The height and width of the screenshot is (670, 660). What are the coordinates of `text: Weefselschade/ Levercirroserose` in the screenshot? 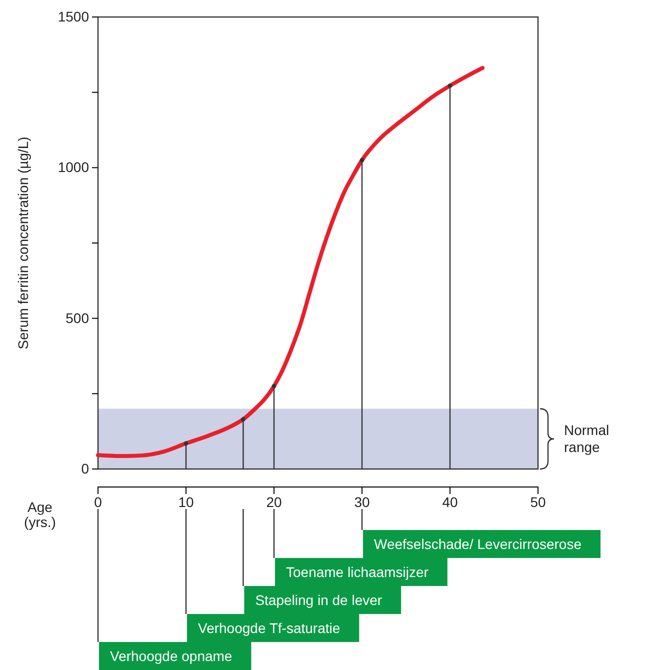 It's located at (478, 544).